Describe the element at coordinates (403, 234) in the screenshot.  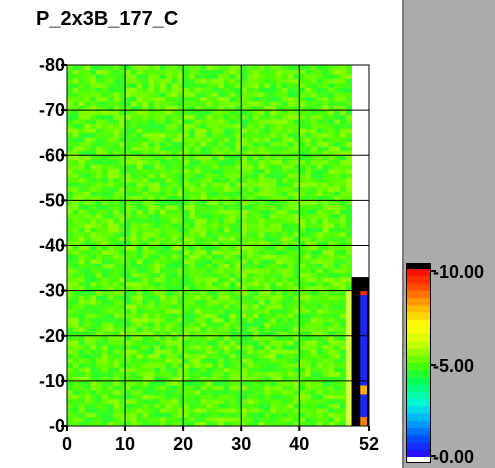
I see `panel-divider` at that location.